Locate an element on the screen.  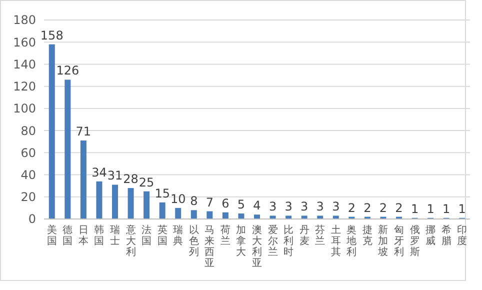
x-tick-label: 加拿大 is located at coordinates (241, 241).